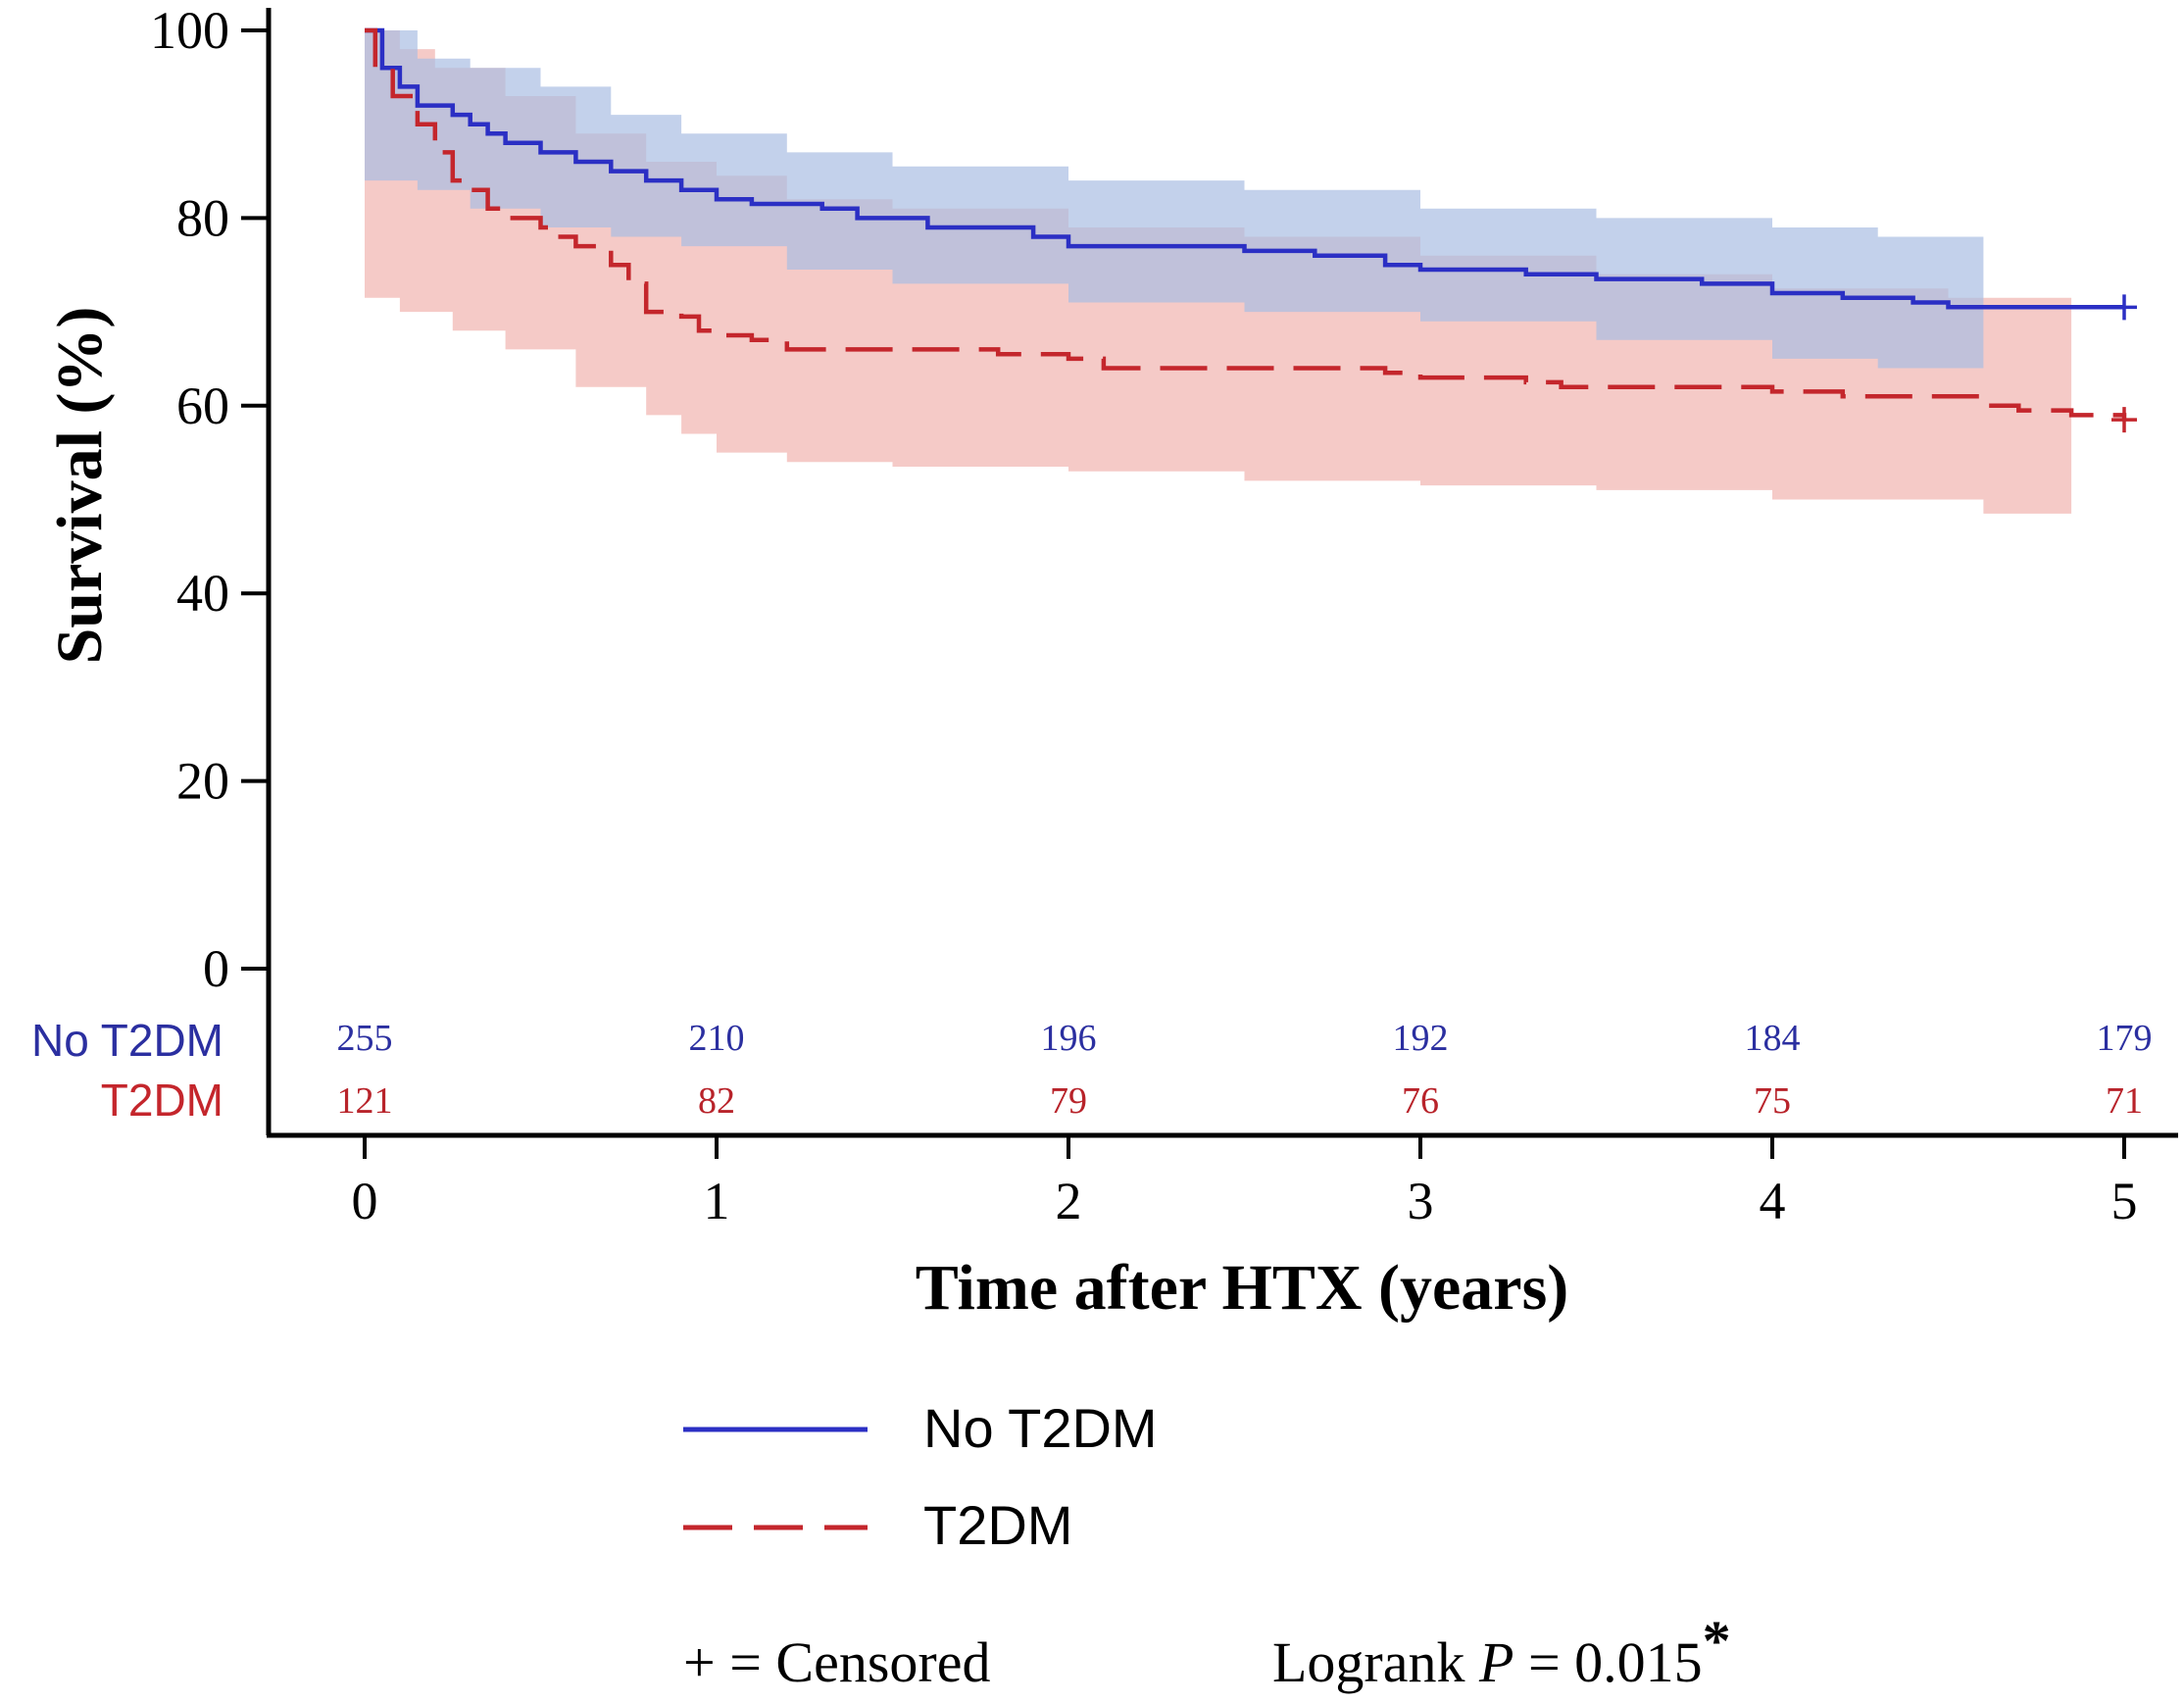 The image size is (2184, 1703). I want to click on y-tick-label-3: 60, so click(202, 405).